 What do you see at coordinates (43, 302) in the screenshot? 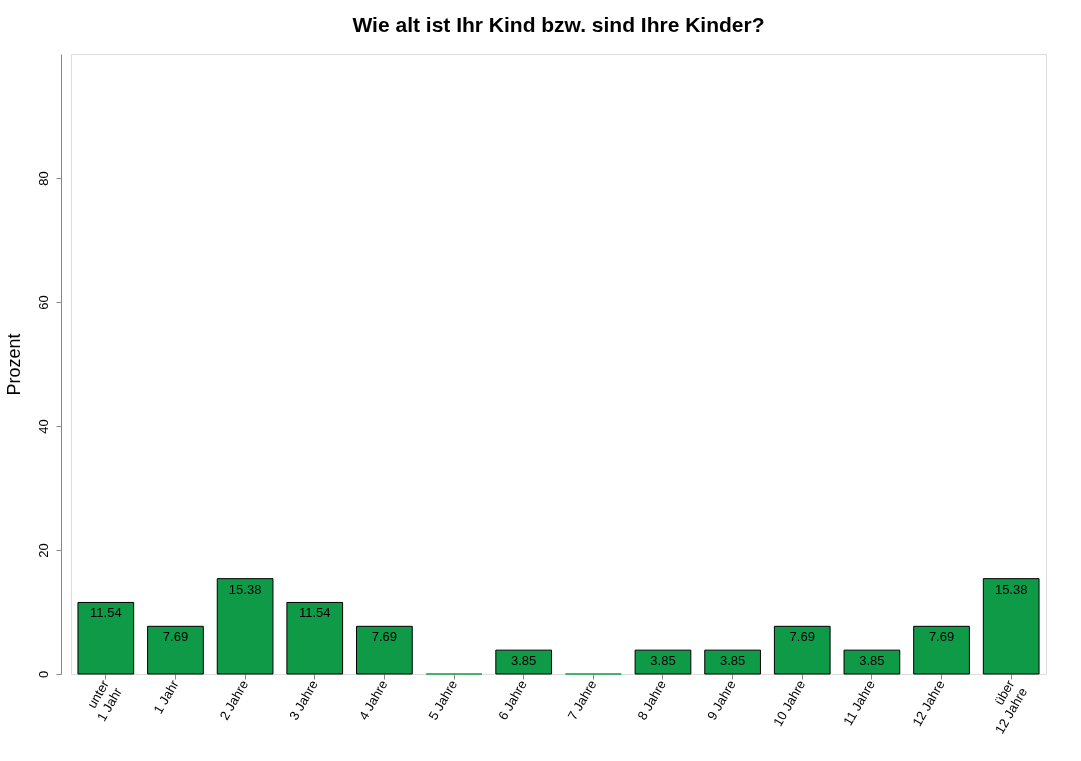
I see `y-tick-label: 60` at bounding box center [43, 302].